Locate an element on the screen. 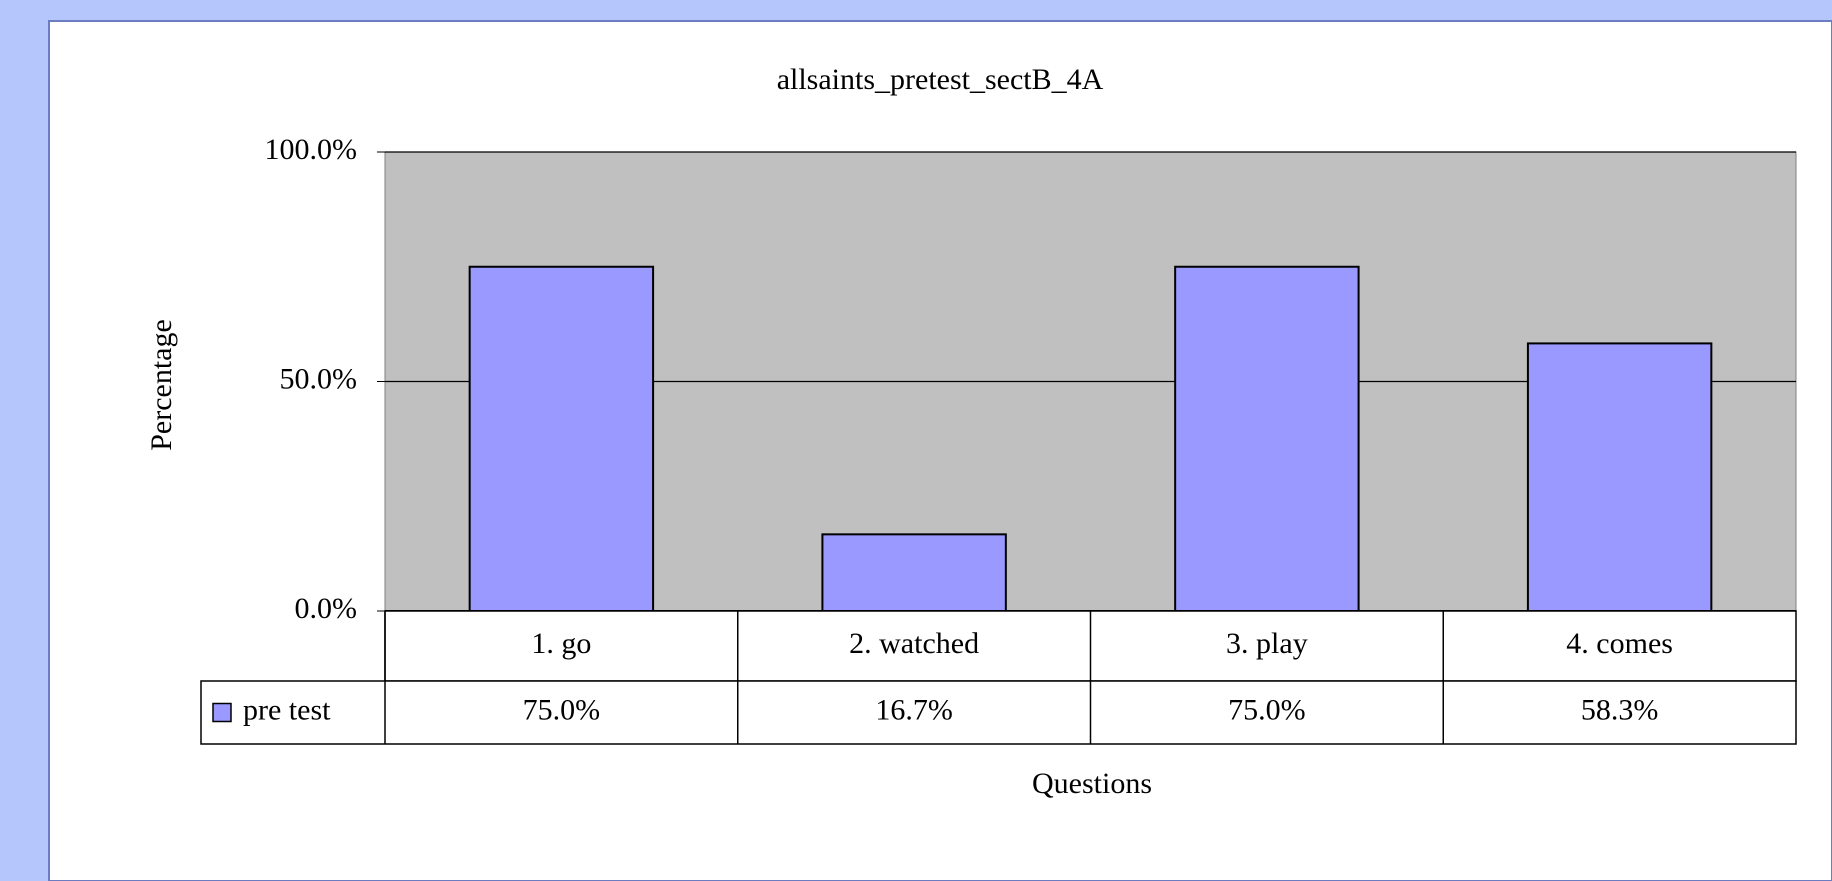 The width and height of the screenshot is (1832, 881). legend-swatch is located at coordinates (222, 712).